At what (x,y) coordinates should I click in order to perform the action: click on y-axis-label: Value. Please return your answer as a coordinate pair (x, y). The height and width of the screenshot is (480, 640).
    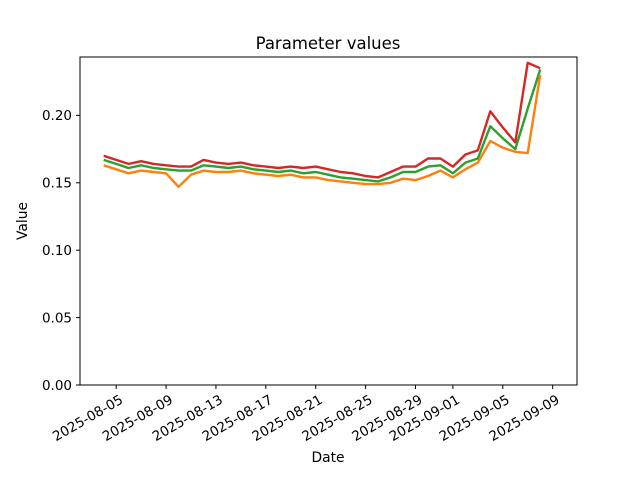
    Looking at the image, I should click on (23, 221).